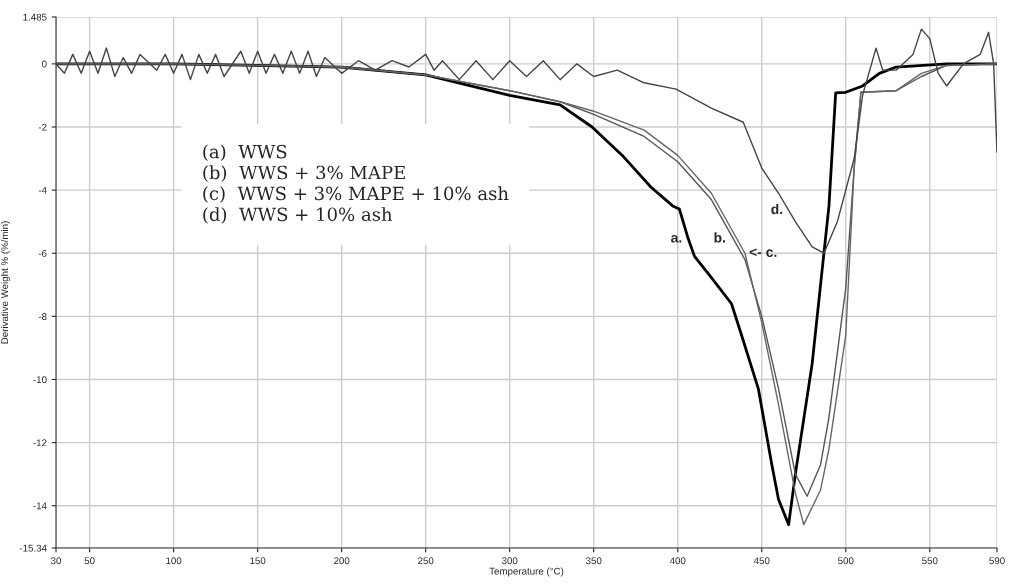 This screenshot has height=588, width=1013. Describe the element at coordinates (677, 561) in the screenshot. I see `x-tick-label: 400` at that location.